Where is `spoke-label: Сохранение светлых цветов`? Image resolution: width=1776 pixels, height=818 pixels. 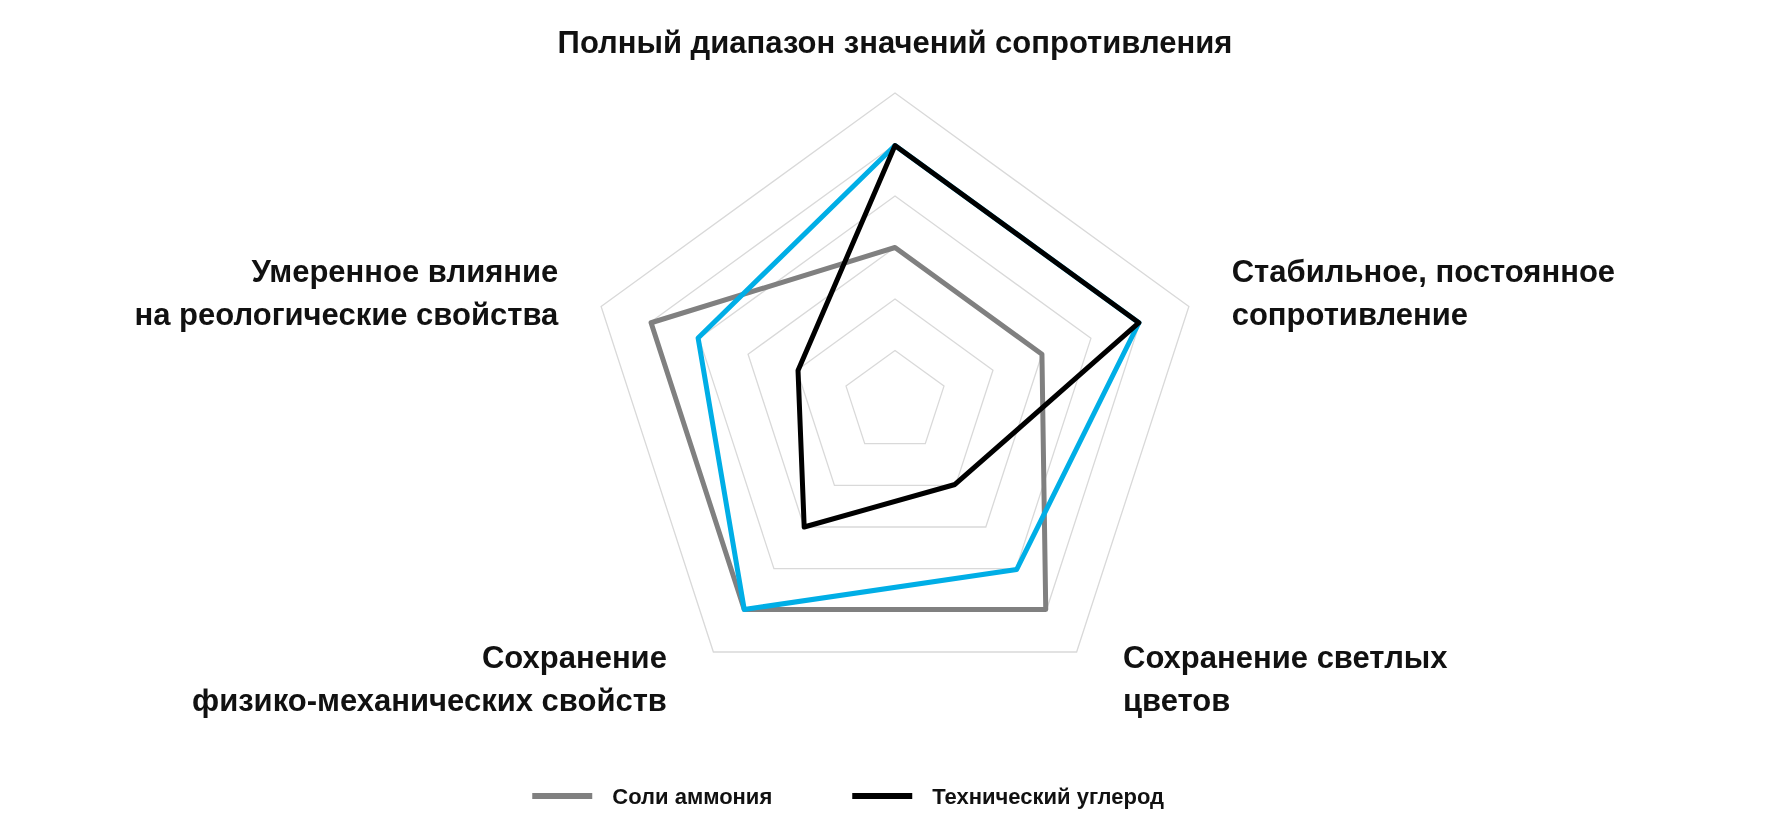
spoke-label: Сохранение светлых цветов is located at coordinates (1286, 678).